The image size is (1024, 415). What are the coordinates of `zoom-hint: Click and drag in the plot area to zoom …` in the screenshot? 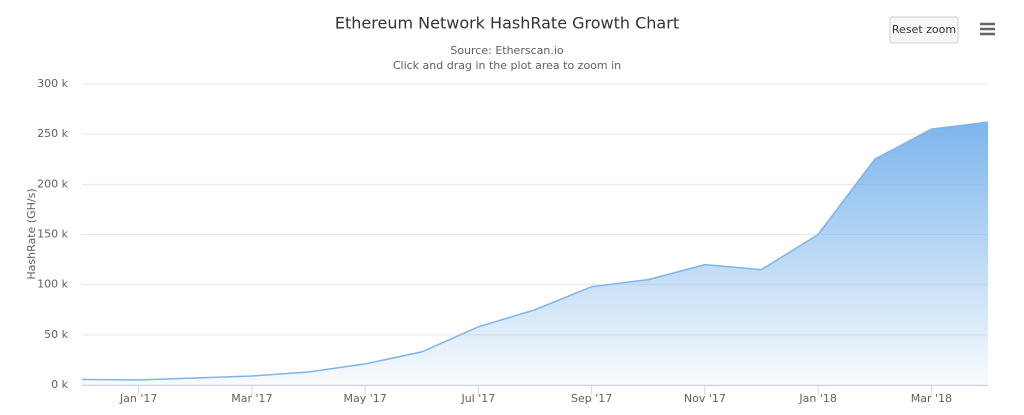 It's located at (507, 65).